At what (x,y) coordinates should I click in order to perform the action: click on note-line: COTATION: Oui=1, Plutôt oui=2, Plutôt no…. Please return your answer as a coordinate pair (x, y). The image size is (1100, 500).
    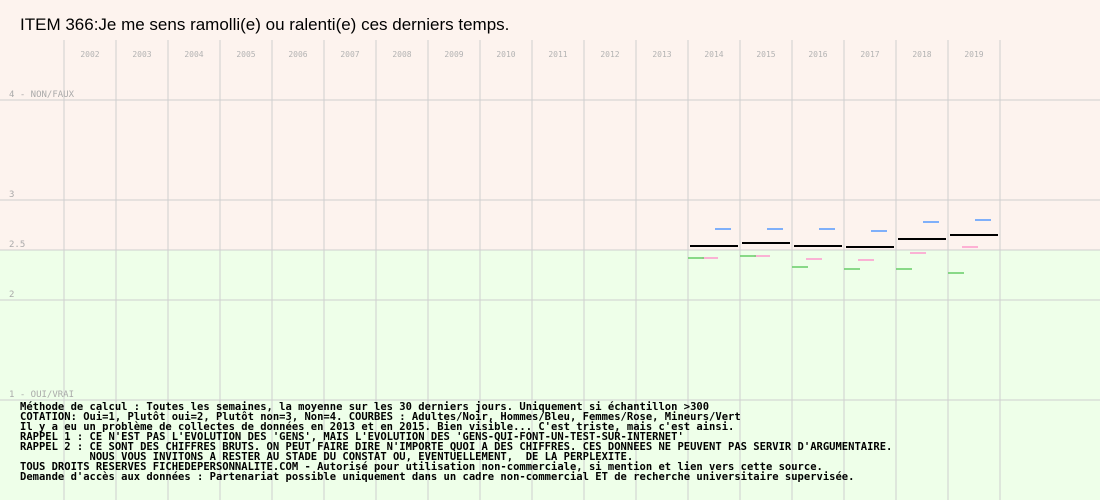
    Looking at the image, I should click on (380, 417).